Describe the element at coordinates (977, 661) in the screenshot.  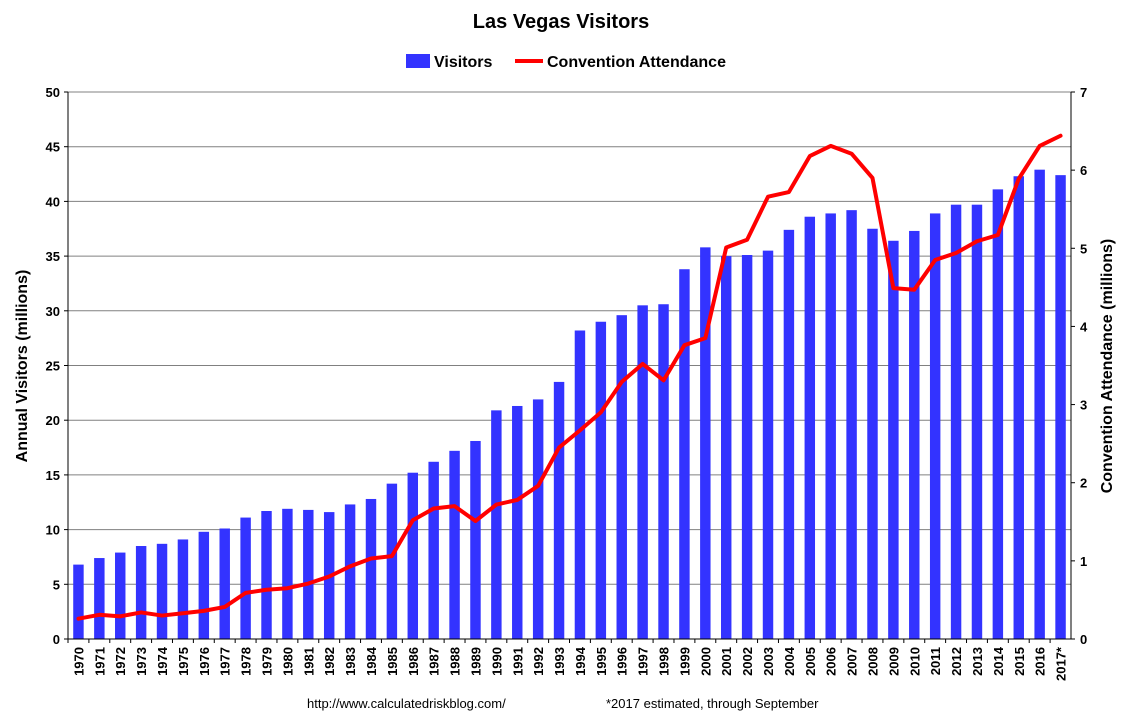
I see `x-tick-label: 2013` at that location.